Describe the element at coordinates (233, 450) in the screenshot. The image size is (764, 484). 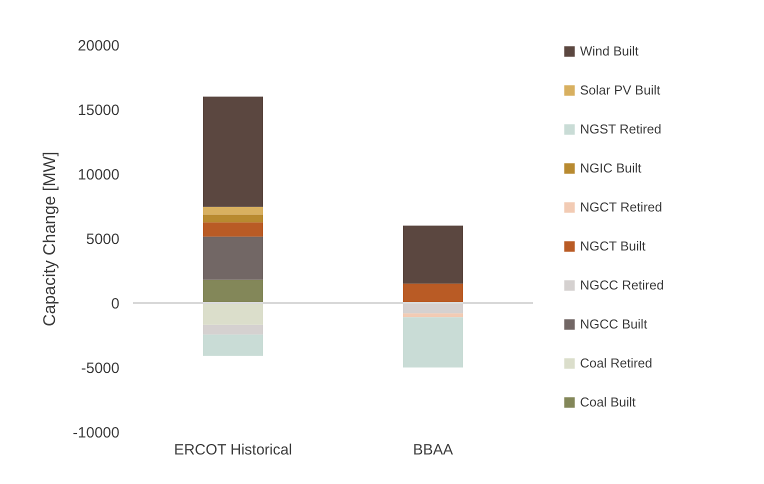
I see `x-tick-label: ERCOT Historical` at that location.